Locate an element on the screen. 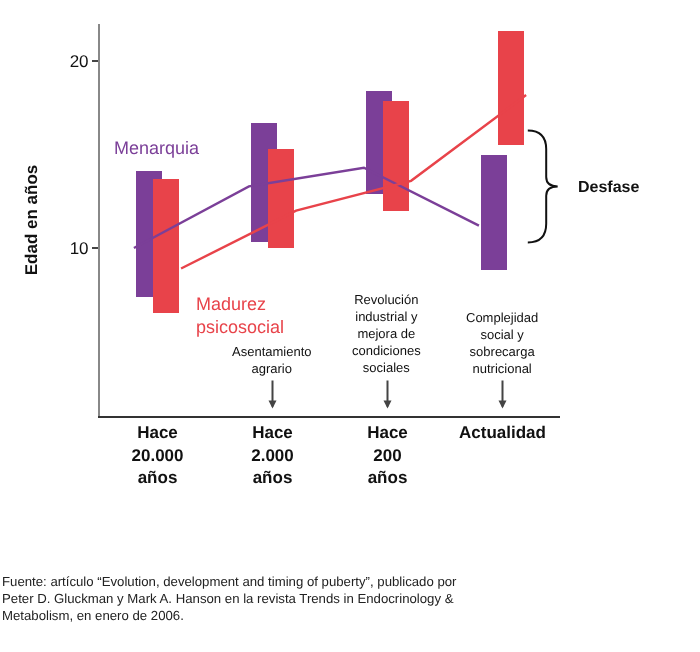 The width and height of the screenshot is (700, 652). x-tick-label: Hace 200 años is located at coordinates (388, 454).